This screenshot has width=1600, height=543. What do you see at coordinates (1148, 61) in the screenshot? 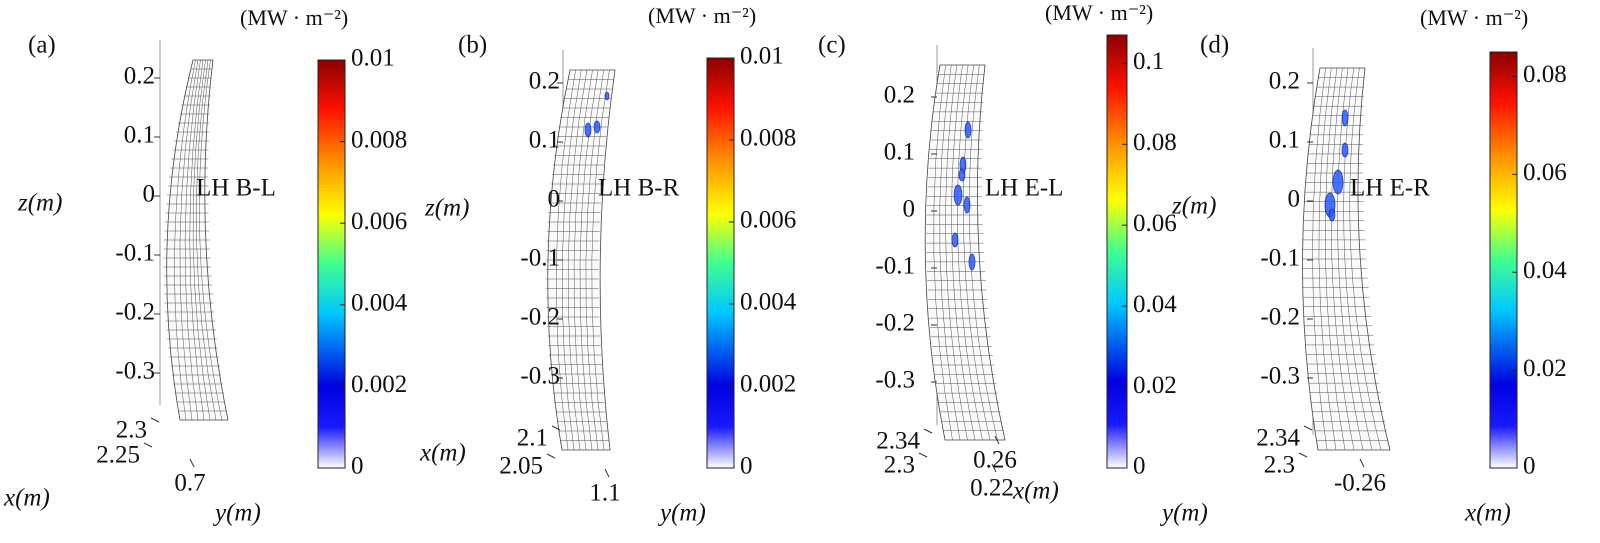
I see `colorbar-tick-label: 0.1` at bounding box center [1148, 61].